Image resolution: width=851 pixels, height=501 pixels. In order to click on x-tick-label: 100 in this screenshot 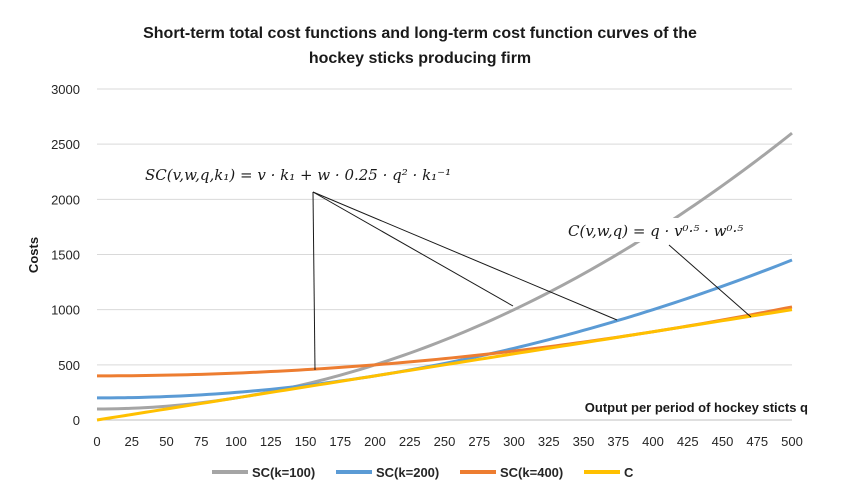, I will do `click(236, 441)`.